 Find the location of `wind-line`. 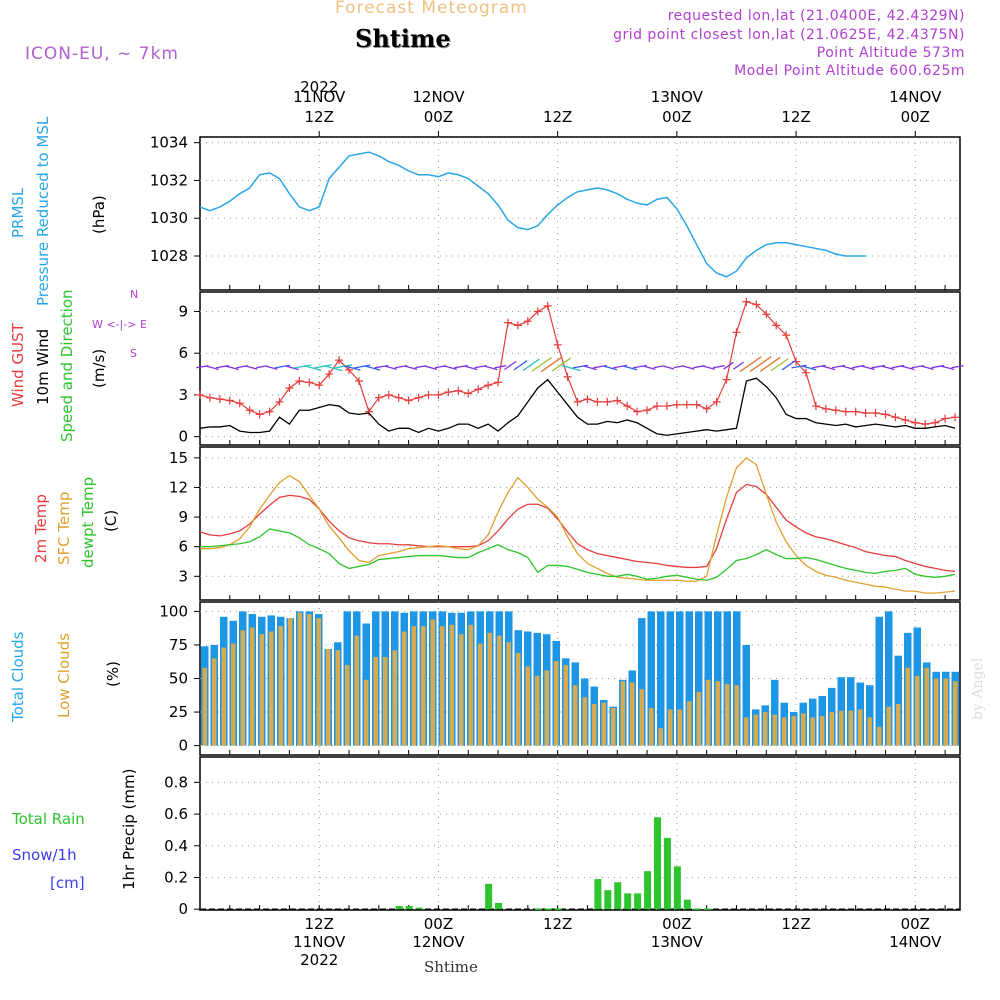

wind-line is located at coordinates (577, 406).